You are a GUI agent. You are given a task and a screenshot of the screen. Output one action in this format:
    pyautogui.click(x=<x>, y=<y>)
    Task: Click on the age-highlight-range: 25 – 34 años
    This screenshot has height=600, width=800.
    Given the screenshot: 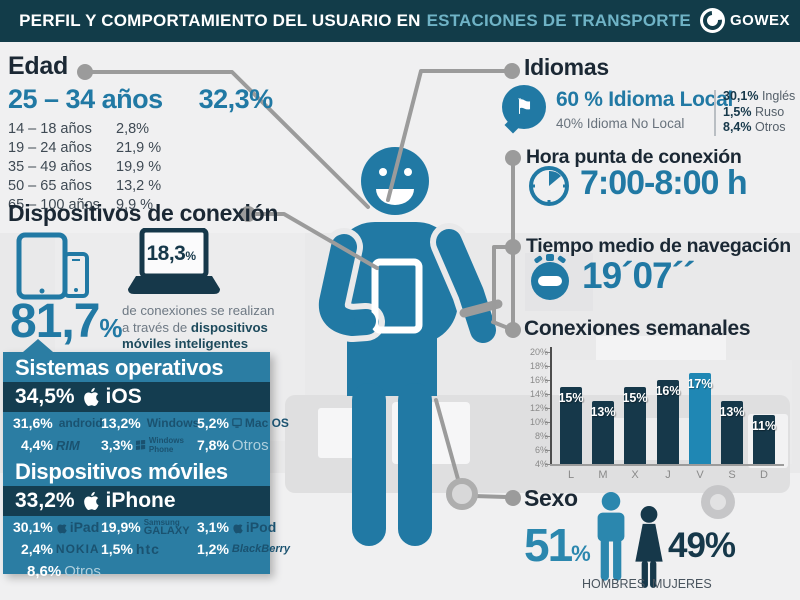 What is the action you would take?
    pyautogui.click(x=85, y=99)
    